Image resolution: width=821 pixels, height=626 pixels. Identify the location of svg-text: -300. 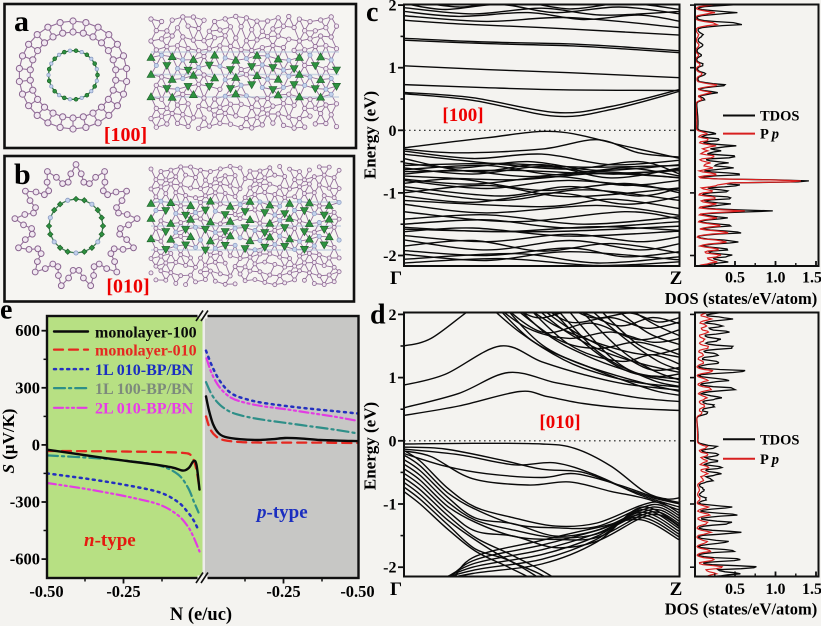
(25, 502).